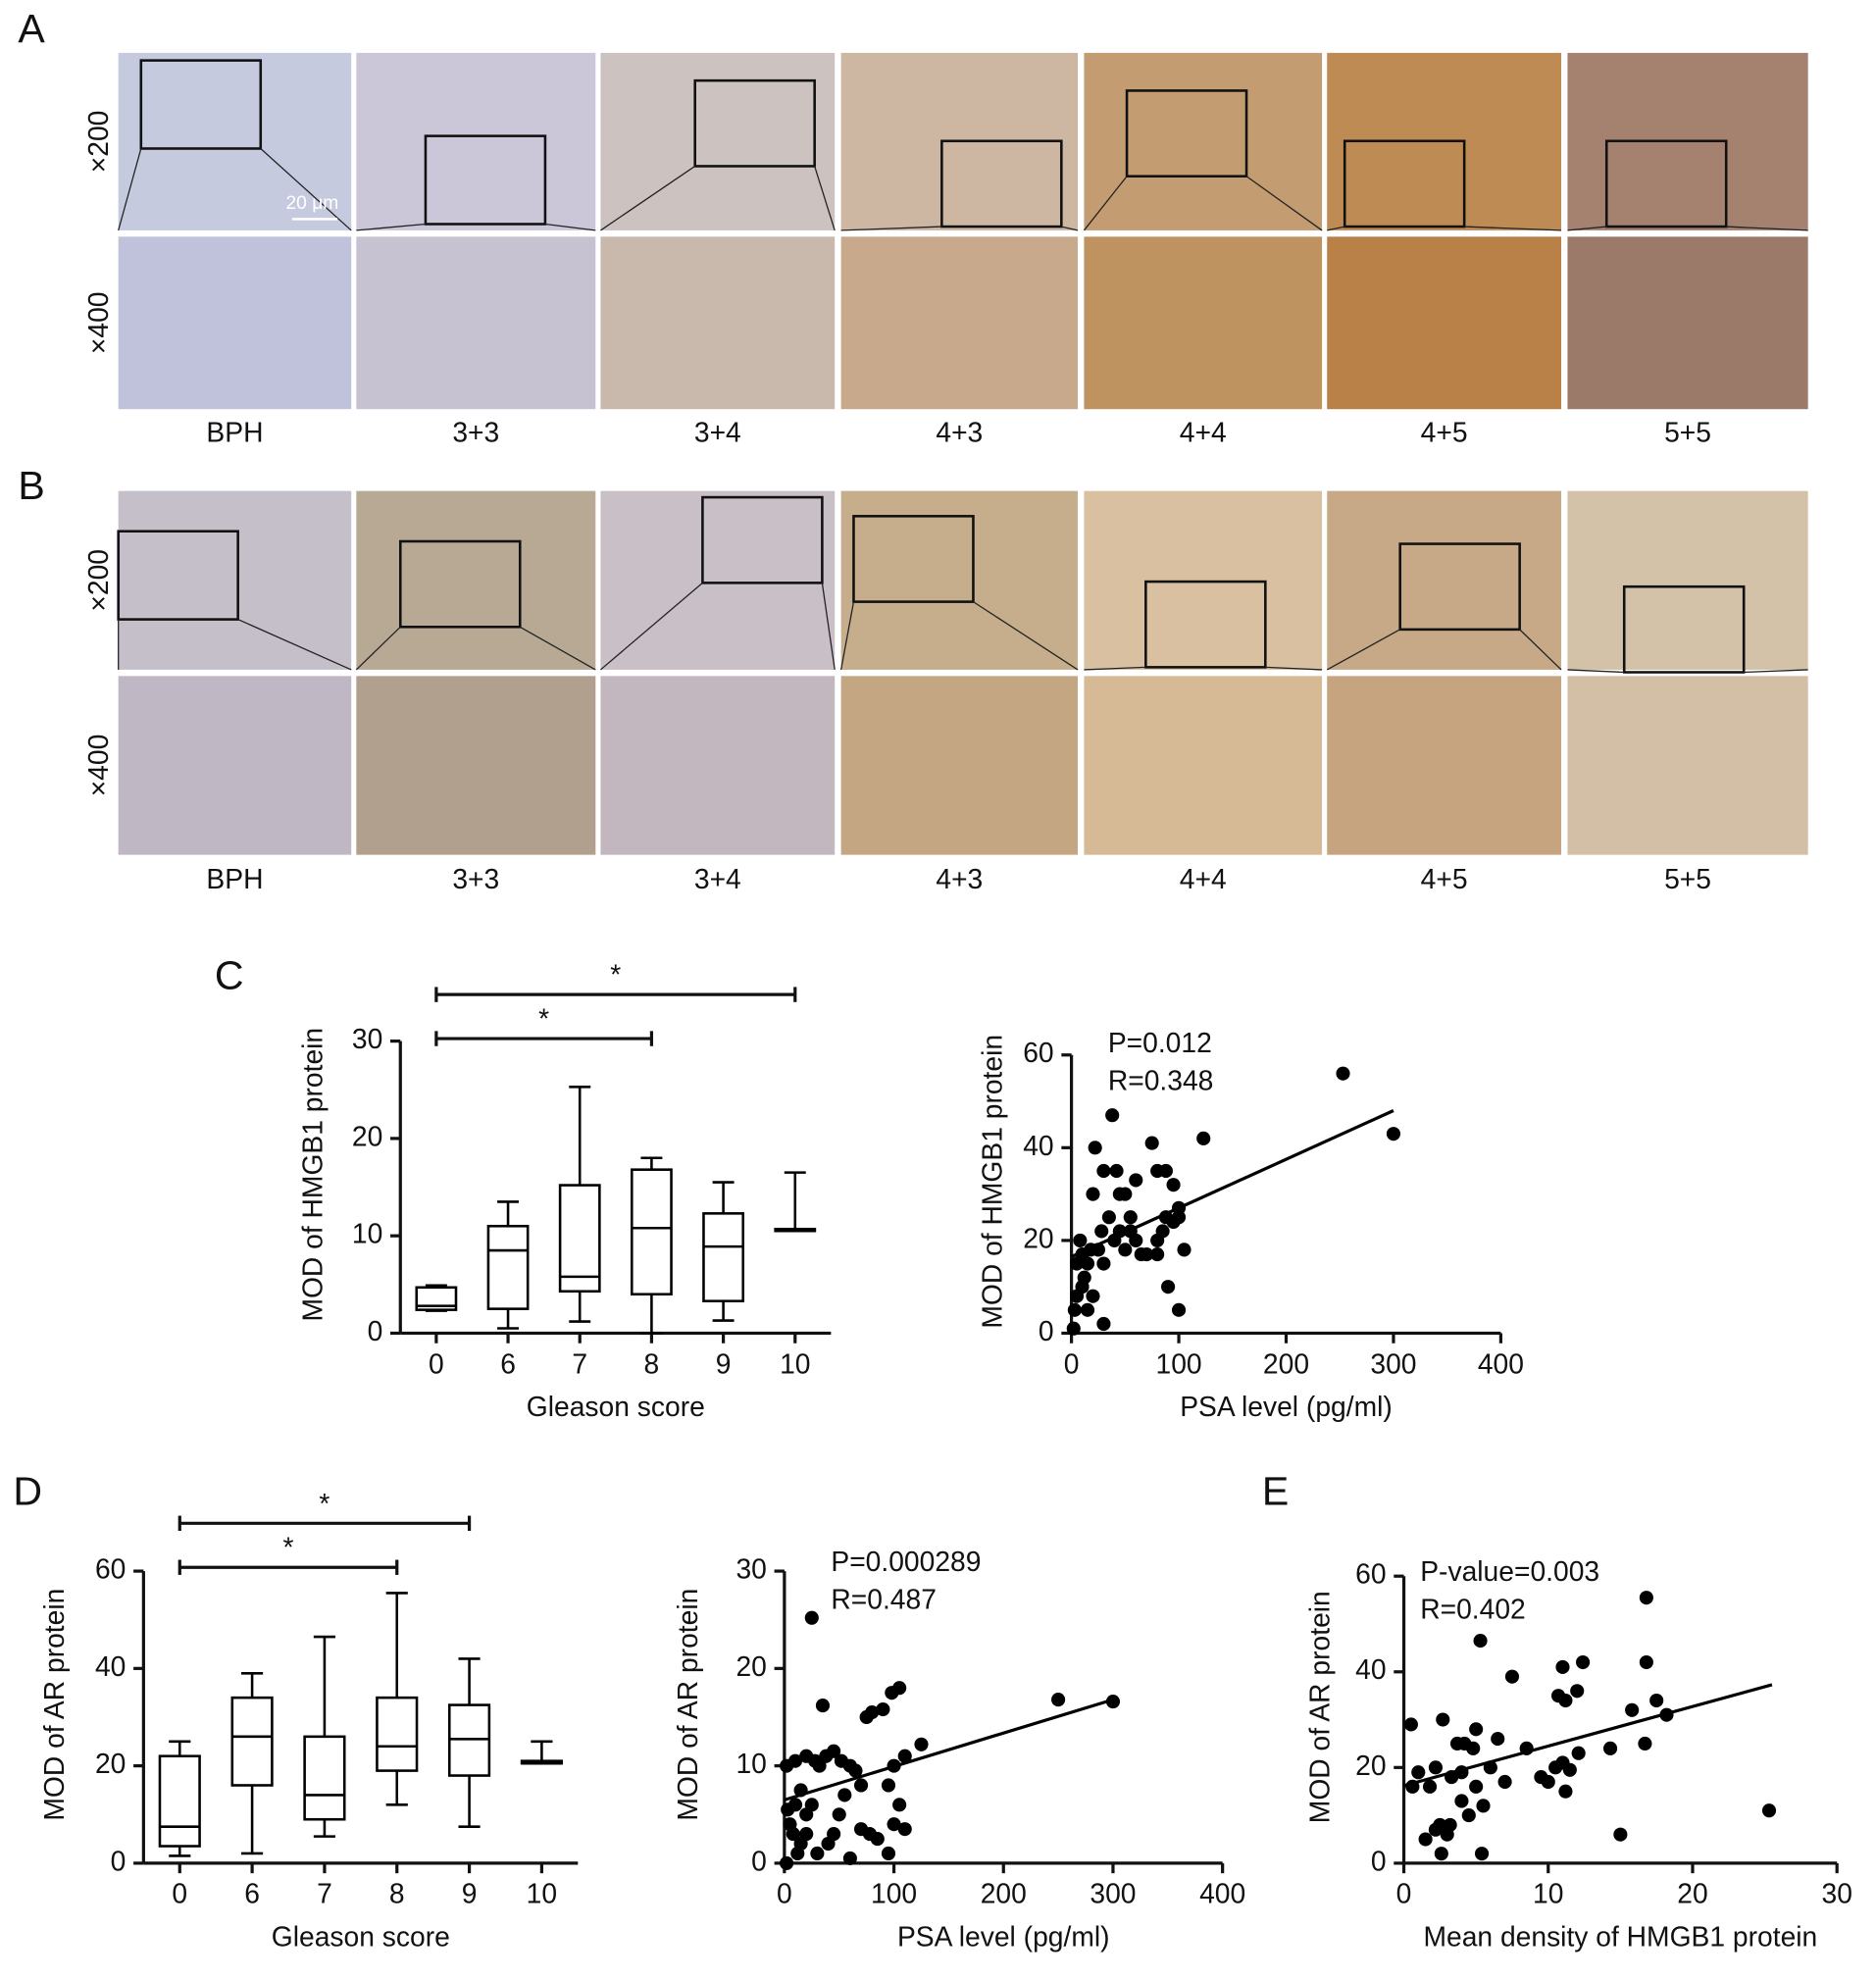 The height and width of the screenshot is (1979, 1876). Describe the element at coordinates (1692, 1893) in the screenshot. I see `x-tick-label: 20` at that location.